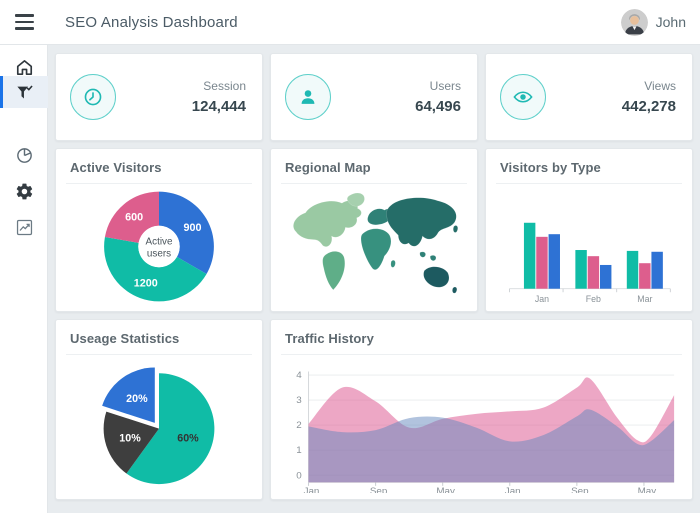 The width and height of the screenshot is (700, 513). I want to click on card-title: Regional Map, so click(328, 167).